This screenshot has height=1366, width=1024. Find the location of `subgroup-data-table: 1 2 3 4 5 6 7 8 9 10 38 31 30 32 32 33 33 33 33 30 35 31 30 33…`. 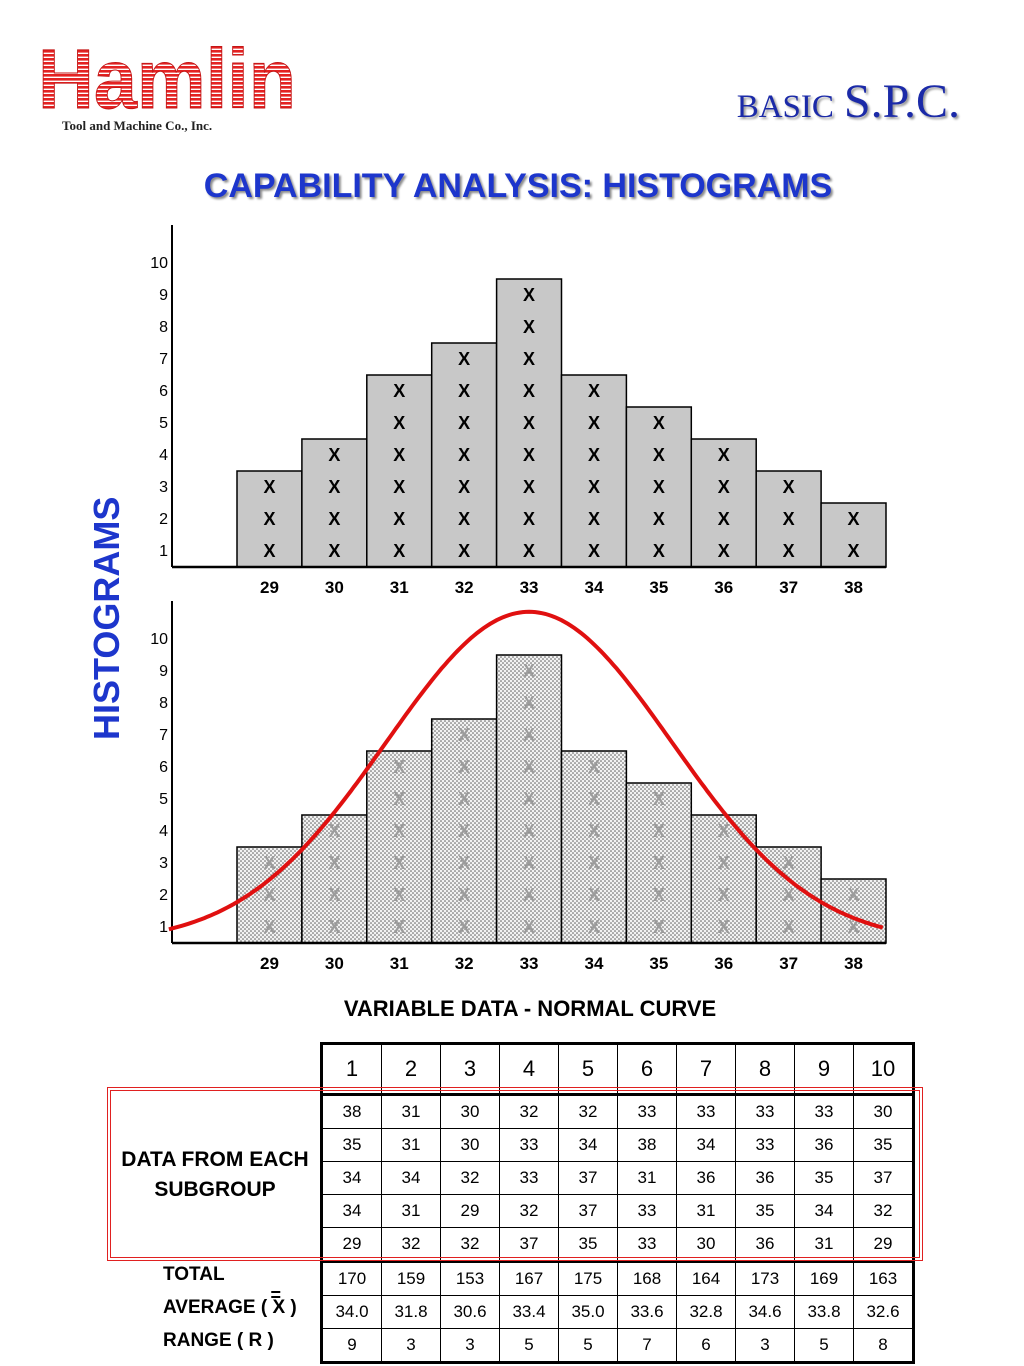

subgroup-data-table: 1 2 3 4 5 6 7 8 9 10 38 31 30 32 32 33 33 33 33 30 35 31 30 33… is located at coordinates (617, 1203).